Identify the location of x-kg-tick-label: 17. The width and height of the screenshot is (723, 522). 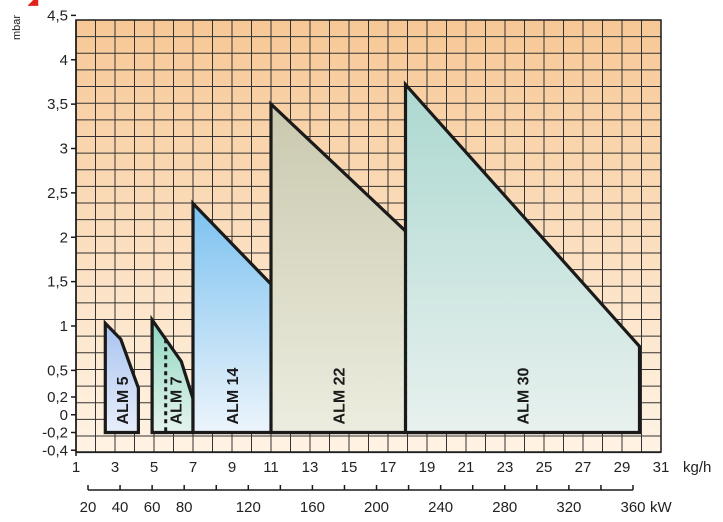
(388, 467).